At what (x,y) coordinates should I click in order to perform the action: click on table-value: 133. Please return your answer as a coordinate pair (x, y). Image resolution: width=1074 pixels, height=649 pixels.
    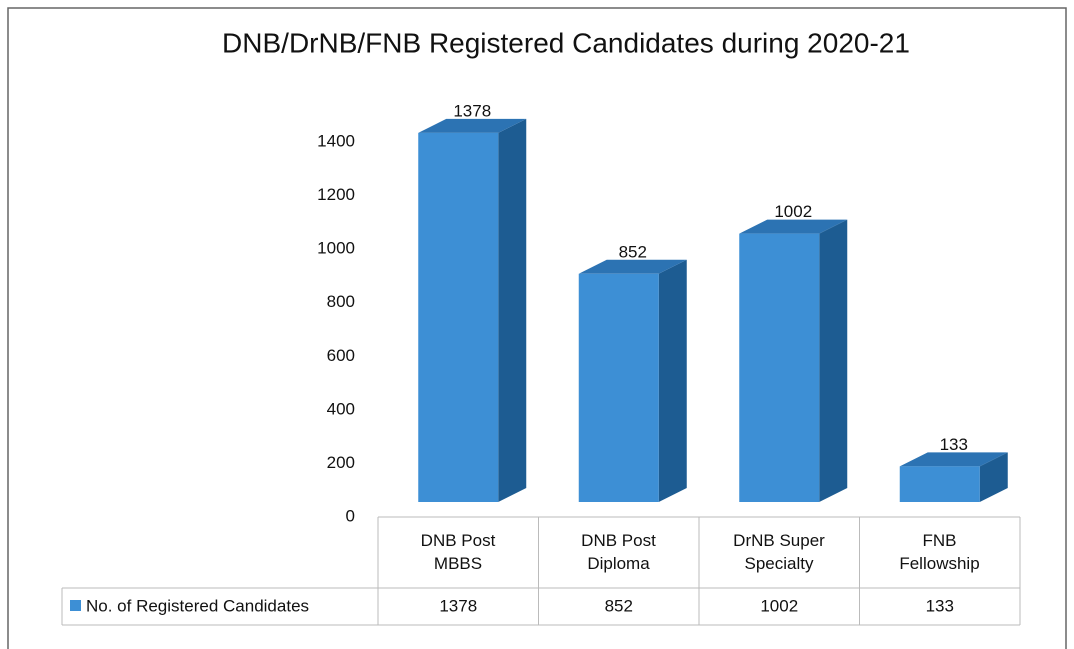
    Looking at the image, I should click on (940, 605).